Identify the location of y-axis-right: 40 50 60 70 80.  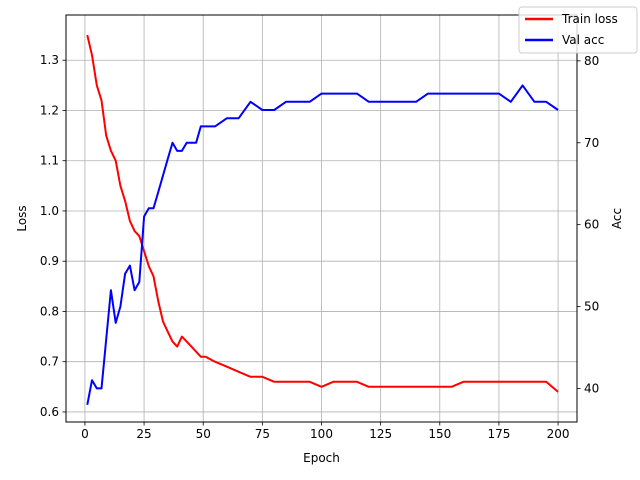
(588, 224).